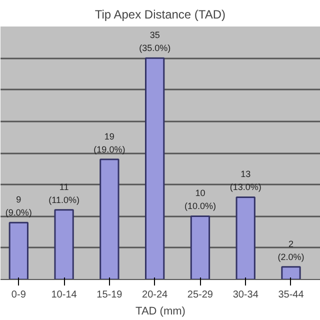 Image resolution: width=320 pixels, height=320 pixels. Describe the element at coordinates (155, 42) in the screenshot. I see `data-label: 35 (35.0%)` at that location.